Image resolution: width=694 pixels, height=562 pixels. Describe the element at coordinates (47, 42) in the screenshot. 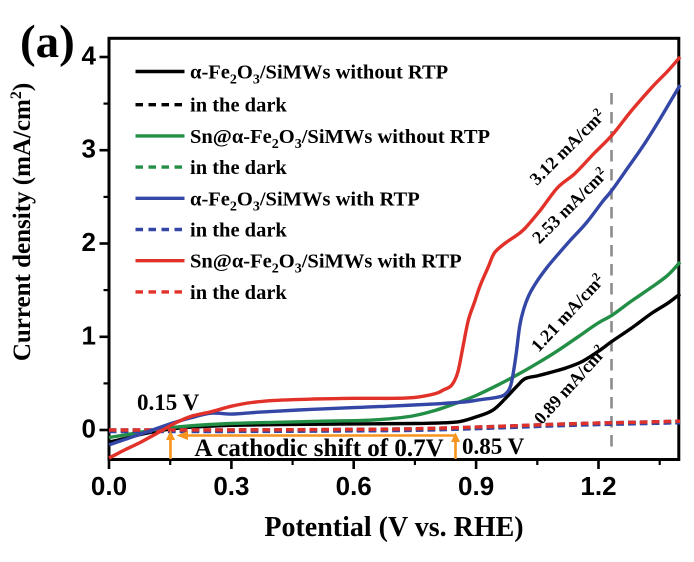

I see `svg-text: (a)` at that location.